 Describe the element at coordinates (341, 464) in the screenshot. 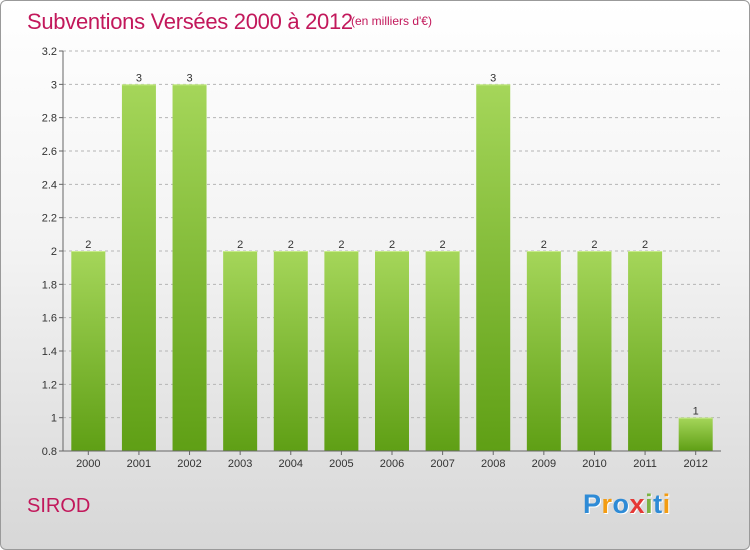

I see `x-tick-label: 2005` at that location.